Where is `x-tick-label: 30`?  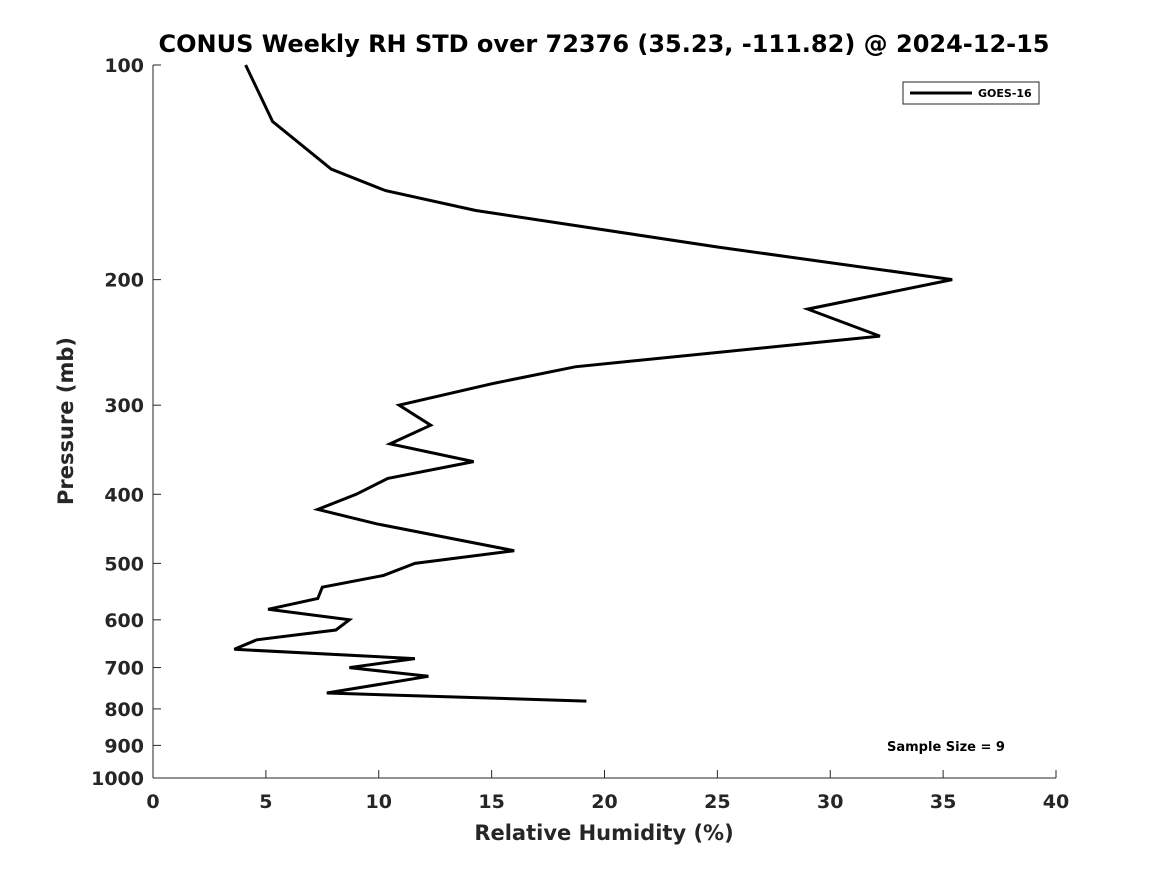 x-tick-label: 30 is located at coordinates (830, 802).